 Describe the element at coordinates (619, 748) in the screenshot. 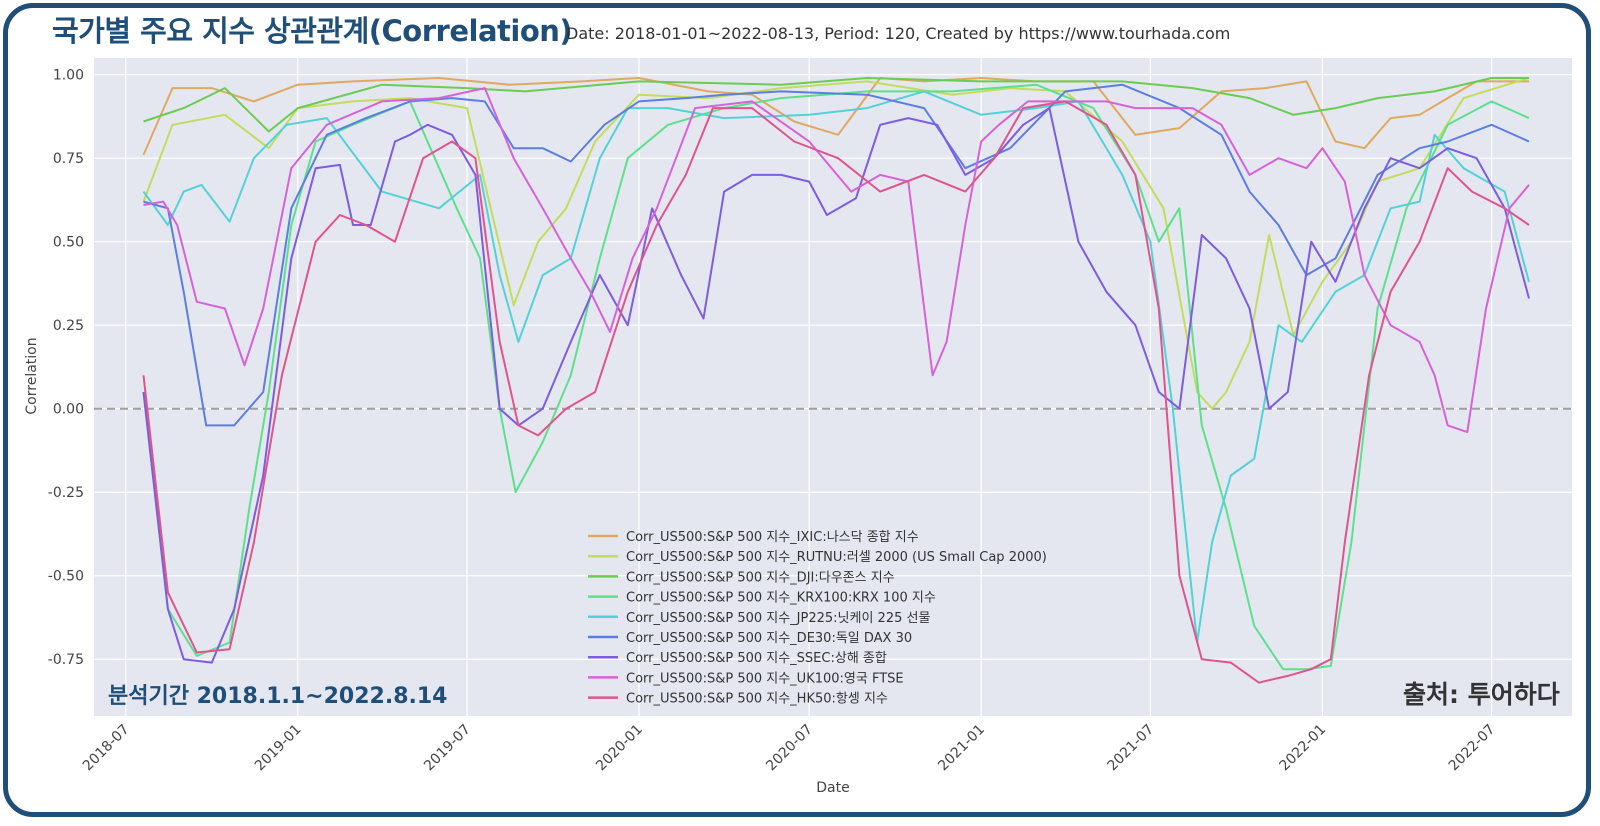

I see `x-tick-label: 2020-01` at that location.